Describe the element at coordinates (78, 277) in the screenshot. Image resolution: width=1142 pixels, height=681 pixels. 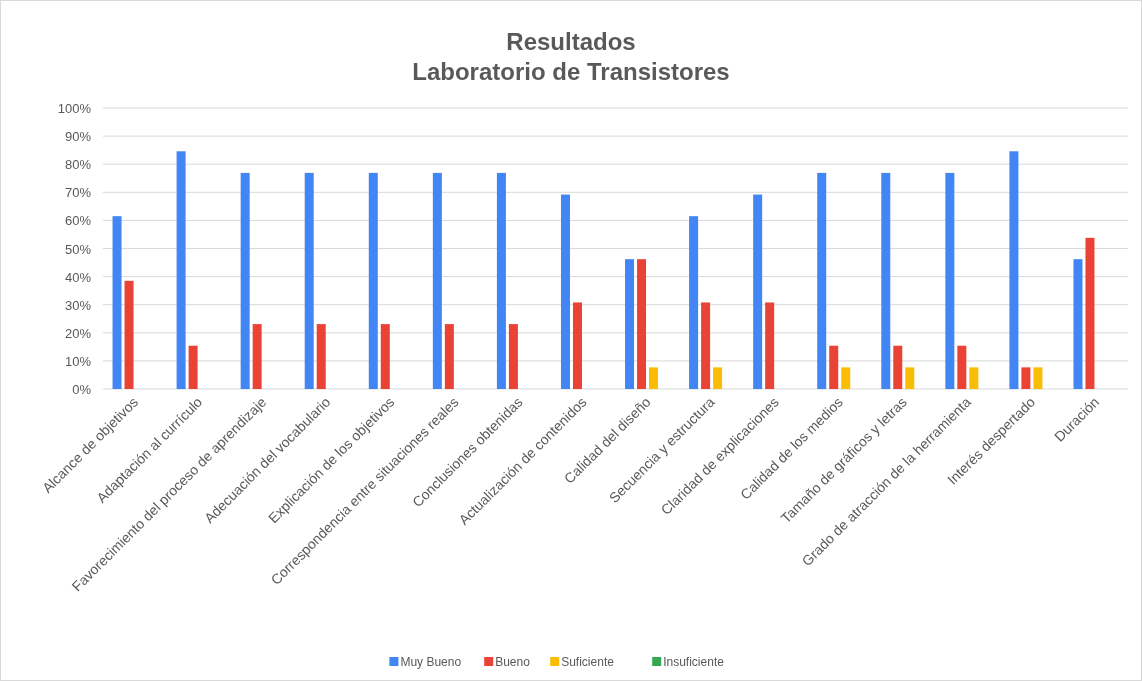
I see `y-tick-label: 40%` at that location.